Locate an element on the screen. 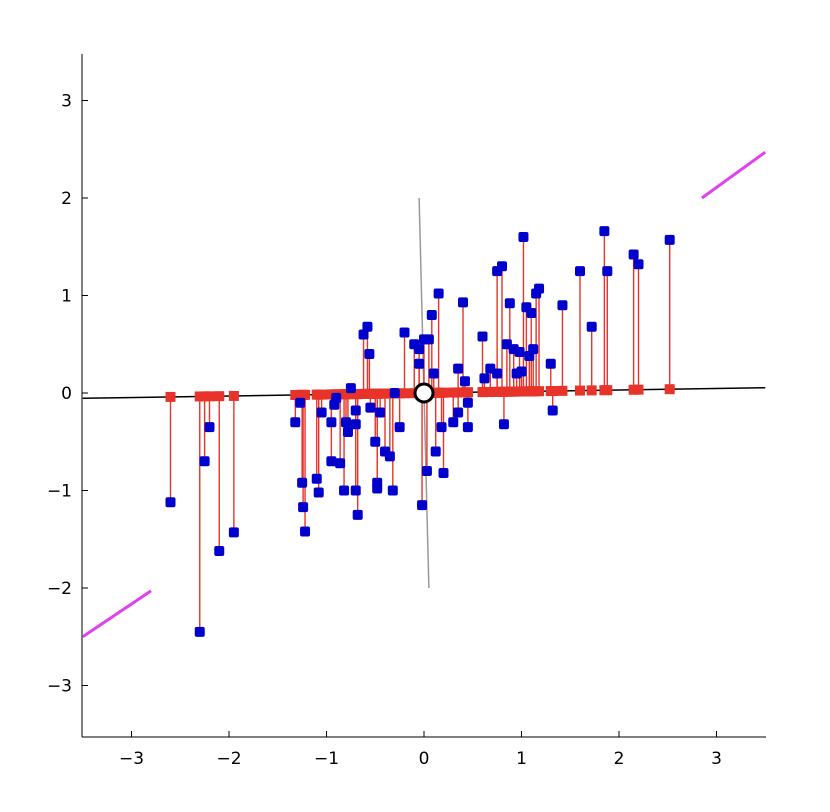 This screenshot has height=812, width=830. x-tick-label: 0 is located at coordinates (424, 759).